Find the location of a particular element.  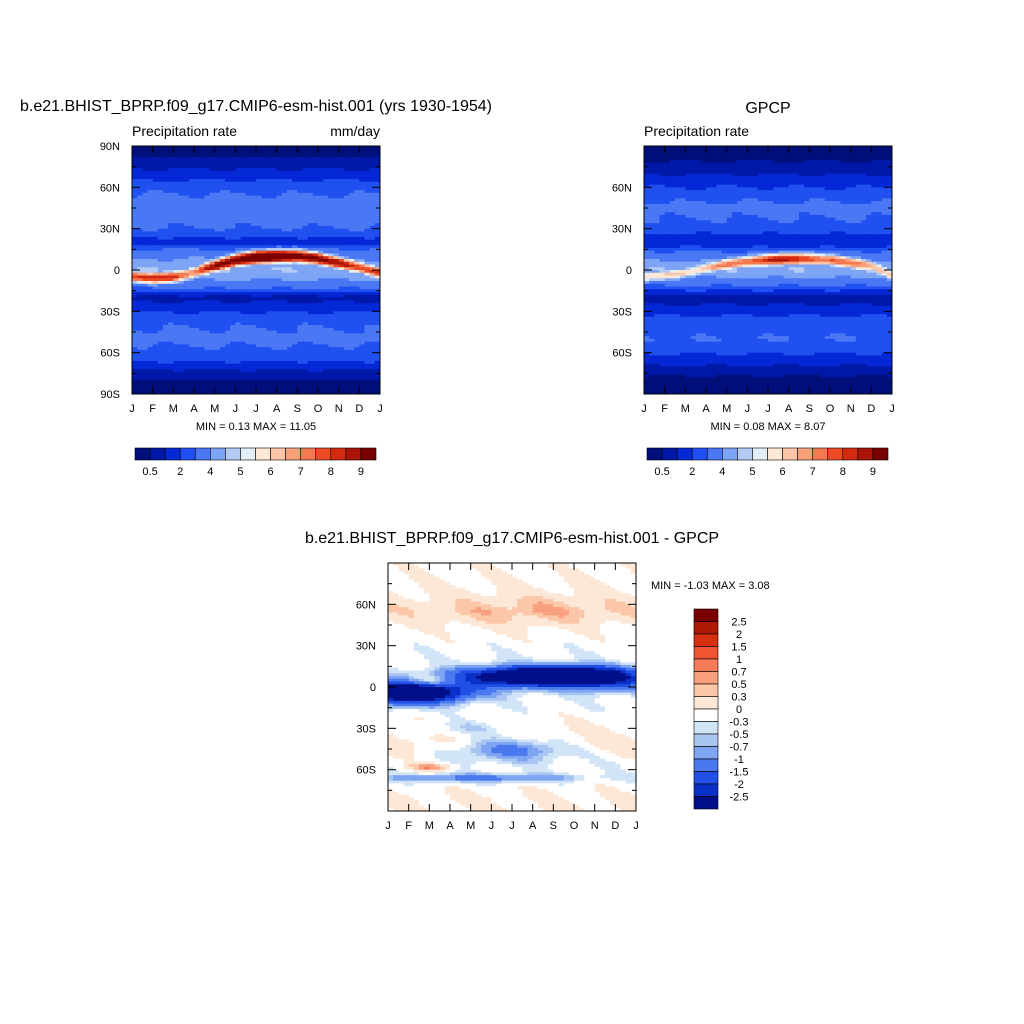

colorbar-swatch is located at coordinates (293, 454).